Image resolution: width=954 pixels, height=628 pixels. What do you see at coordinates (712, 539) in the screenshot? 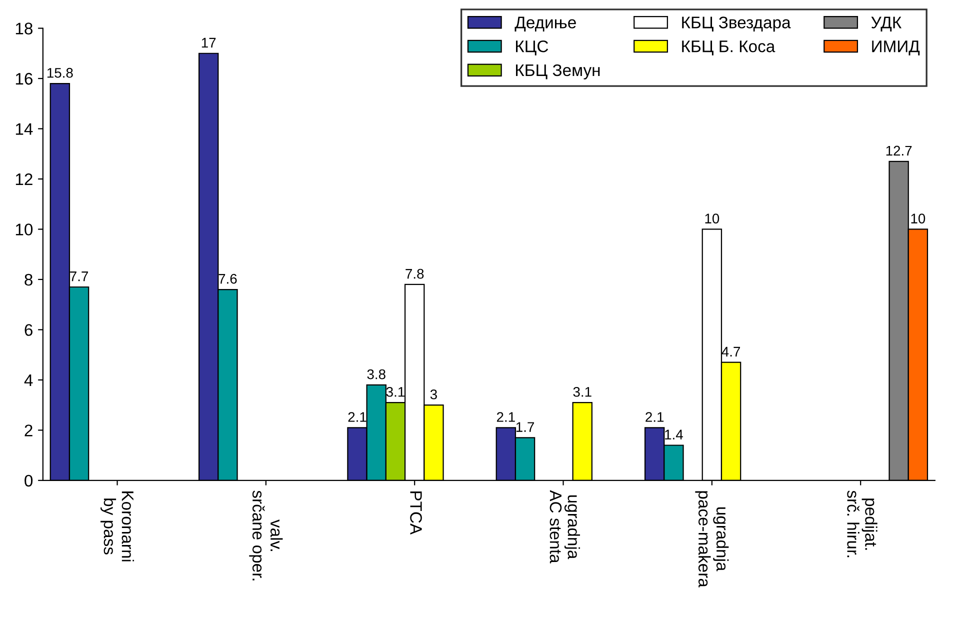
I see `x-tick-label: ugradnja pace-makera` at bounding box center [712, 539].